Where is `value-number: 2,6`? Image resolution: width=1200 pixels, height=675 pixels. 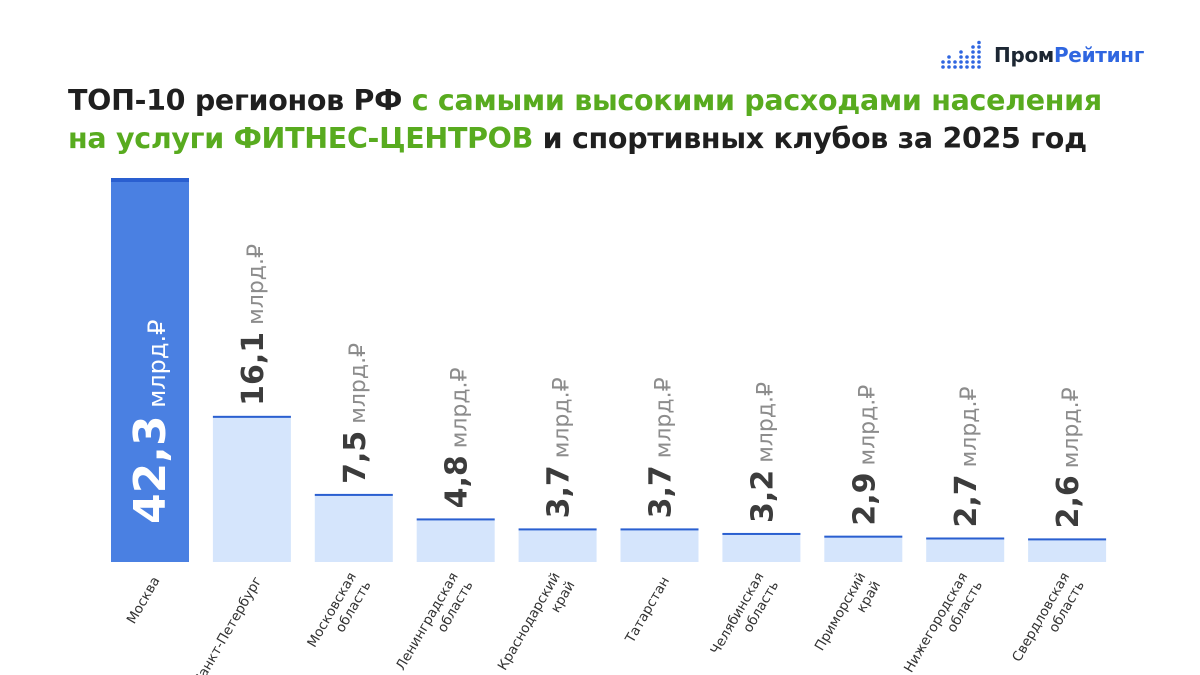
value-number: 2,6 is located at coordinates (1068, 501).